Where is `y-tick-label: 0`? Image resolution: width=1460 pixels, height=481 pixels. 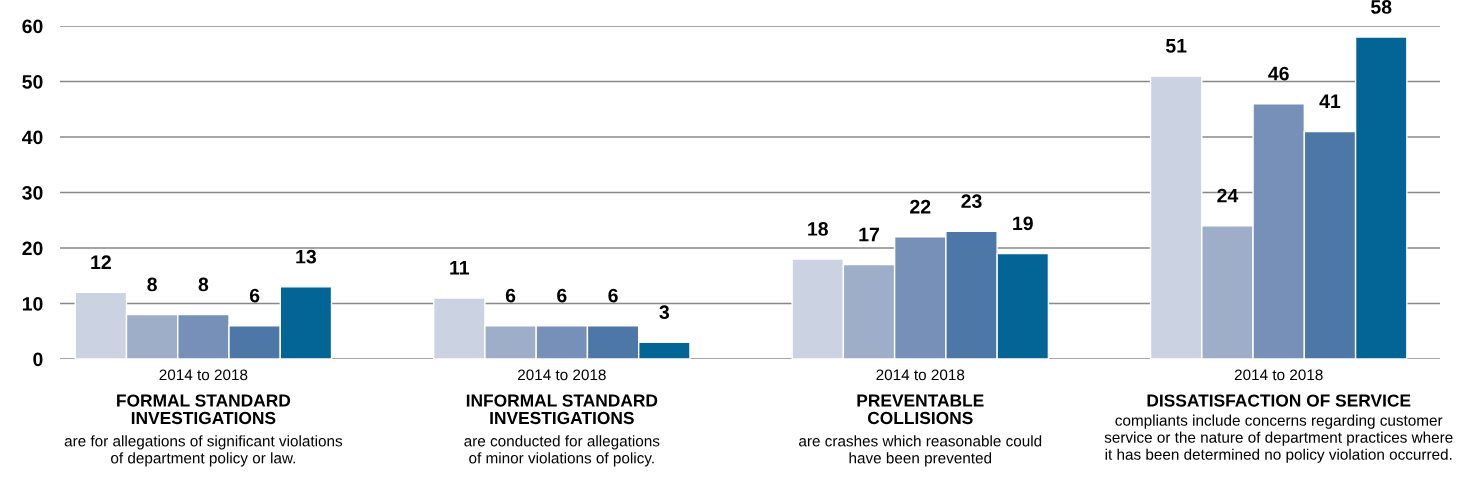 y-tick-label: 0 is located at coordinates (38, 359).